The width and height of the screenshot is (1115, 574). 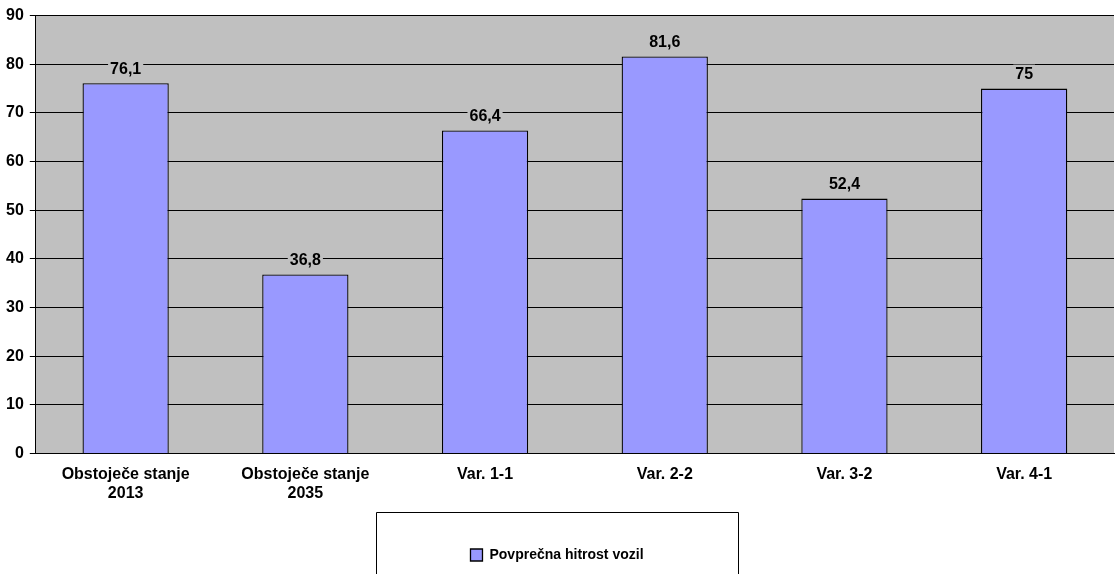 I want to click on data-label: 75, so click(x=1024, y=74).